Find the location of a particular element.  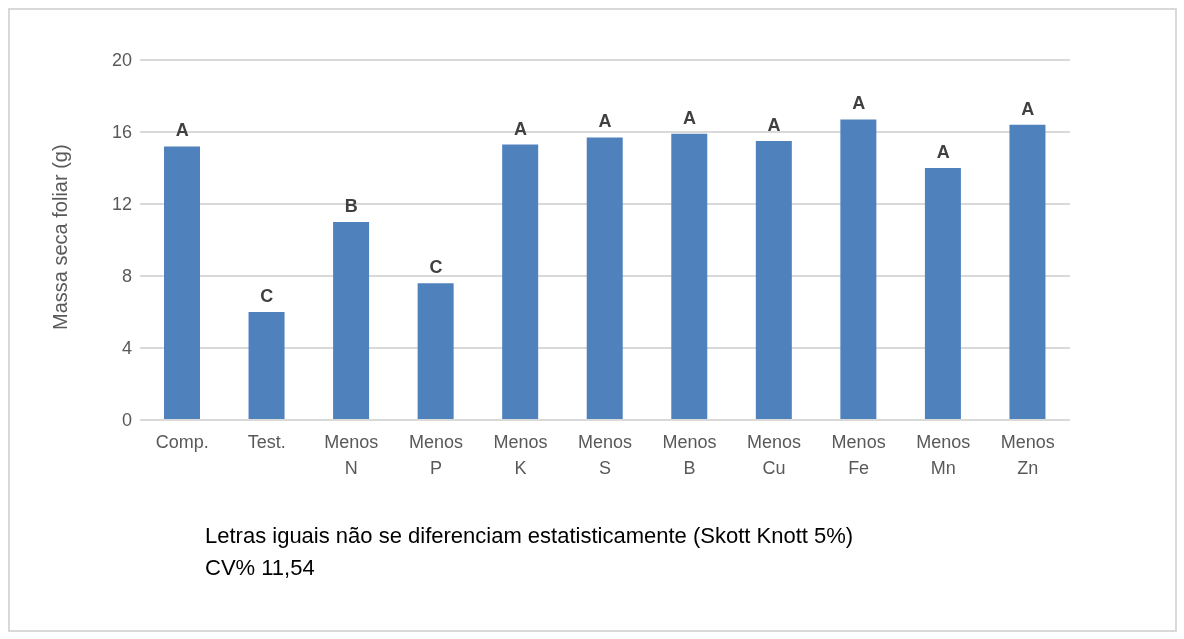

x-tick-label: Comp. is located at coordinates (182, 442).